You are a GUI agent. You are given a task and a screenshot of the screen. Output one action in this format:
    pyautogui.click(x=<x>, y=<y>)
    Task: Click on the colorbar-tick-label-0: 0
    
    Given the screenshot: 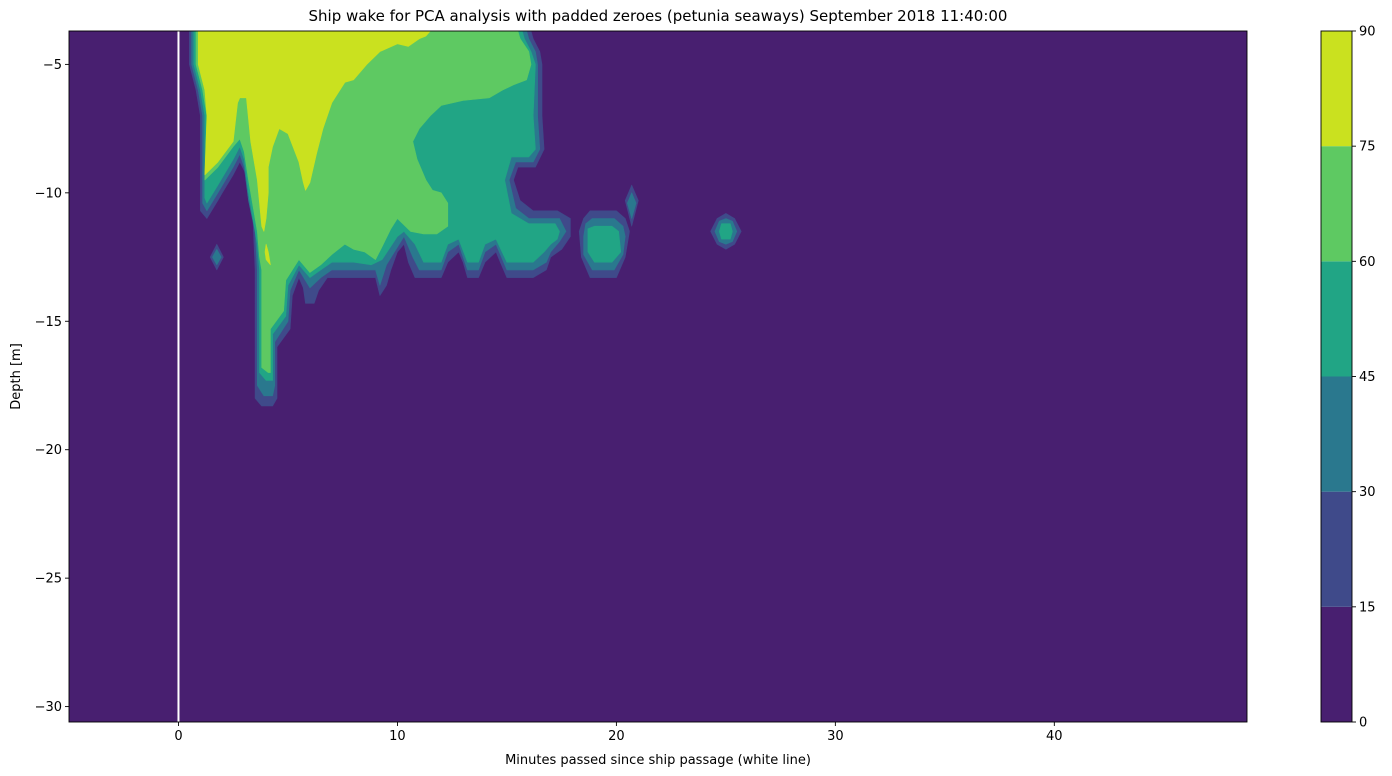 What is the action you would take?
    pyautogui.click(x=1363, y=723)
    